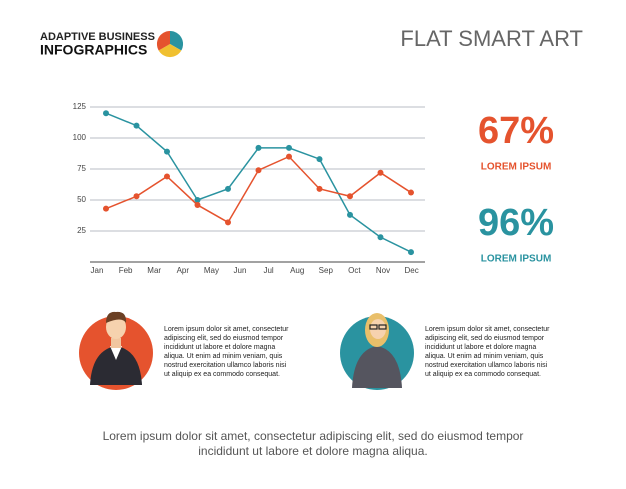  What do you see at coordinates (97, 37) in the screenshot?
I see `brand: ADAPTIVE BUSINESS` at bounding box center [97, 37].